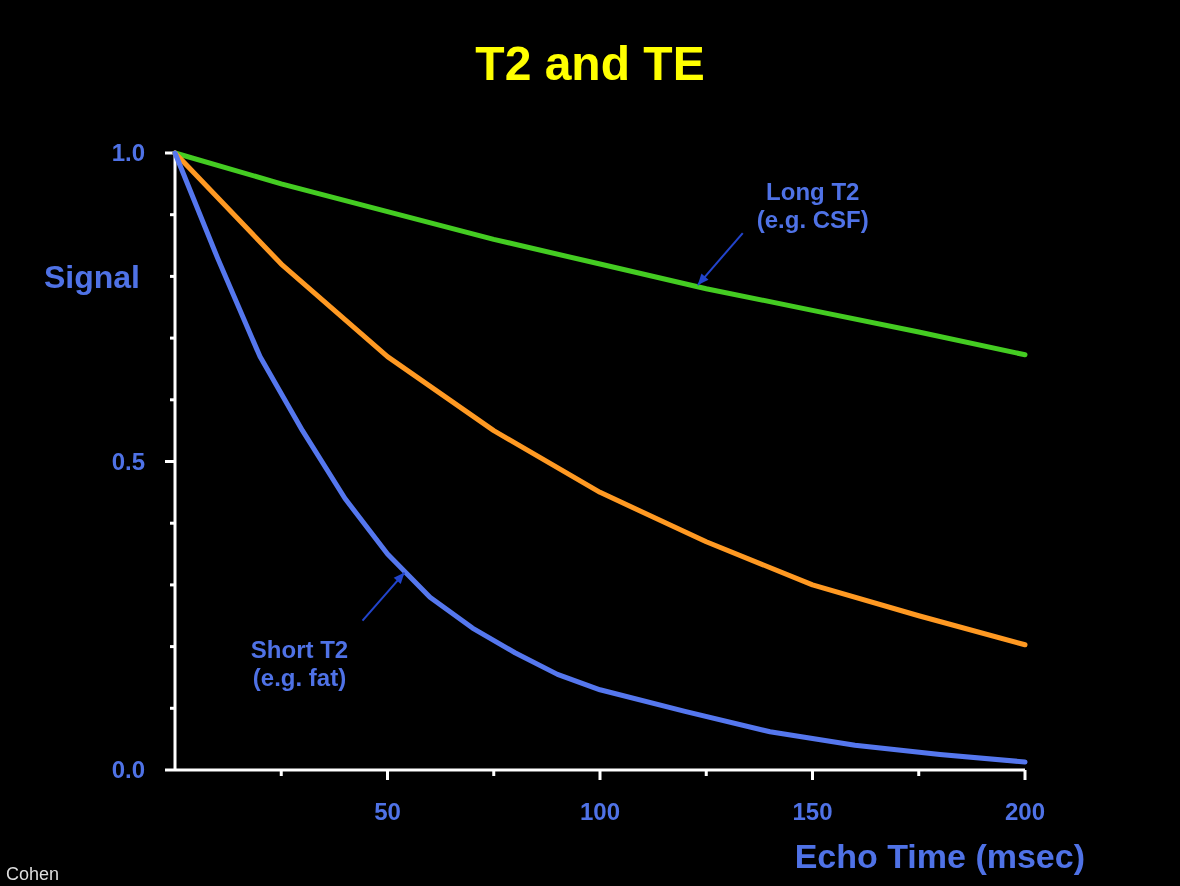 The width and height of the screenshot is (1180, 886). Describe the element at coordinates (590, 63) in the screenshot. I see `chart-title: T2 and TE` at that location.